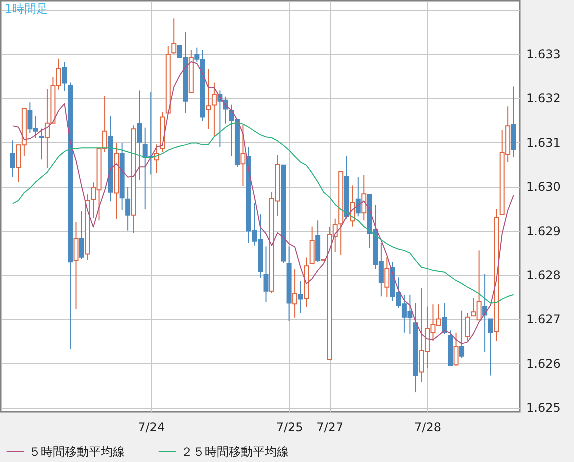 The height and width of the screenshot is (462, 574). What do you see at coordinates (235, 451) in the screenshot?
I see `legend-label: ２５時間移動平均線` at bounding box center [235, 451].